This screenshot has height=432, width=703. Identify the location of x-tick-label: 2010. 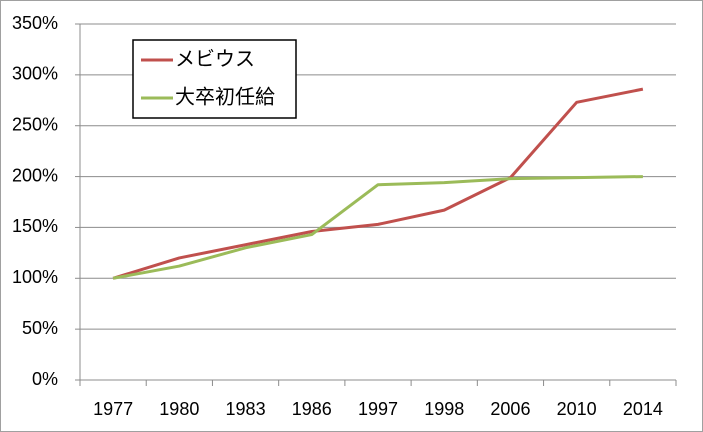
(577, 409).